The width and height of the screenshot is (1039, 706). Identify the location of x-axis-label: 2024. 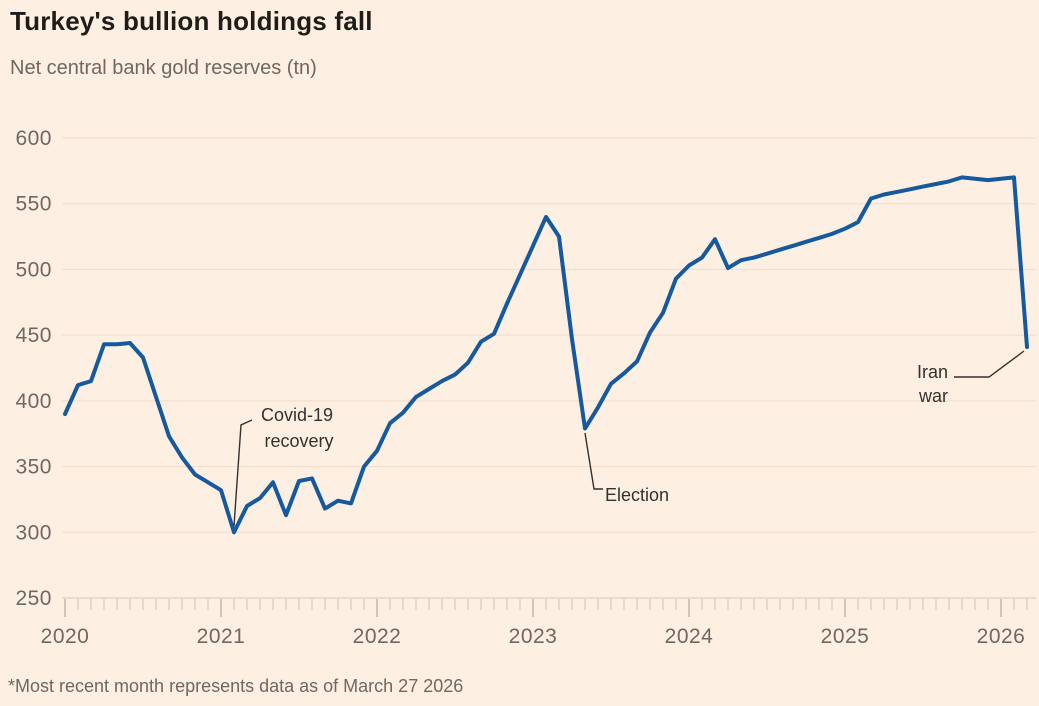
(689, 636).